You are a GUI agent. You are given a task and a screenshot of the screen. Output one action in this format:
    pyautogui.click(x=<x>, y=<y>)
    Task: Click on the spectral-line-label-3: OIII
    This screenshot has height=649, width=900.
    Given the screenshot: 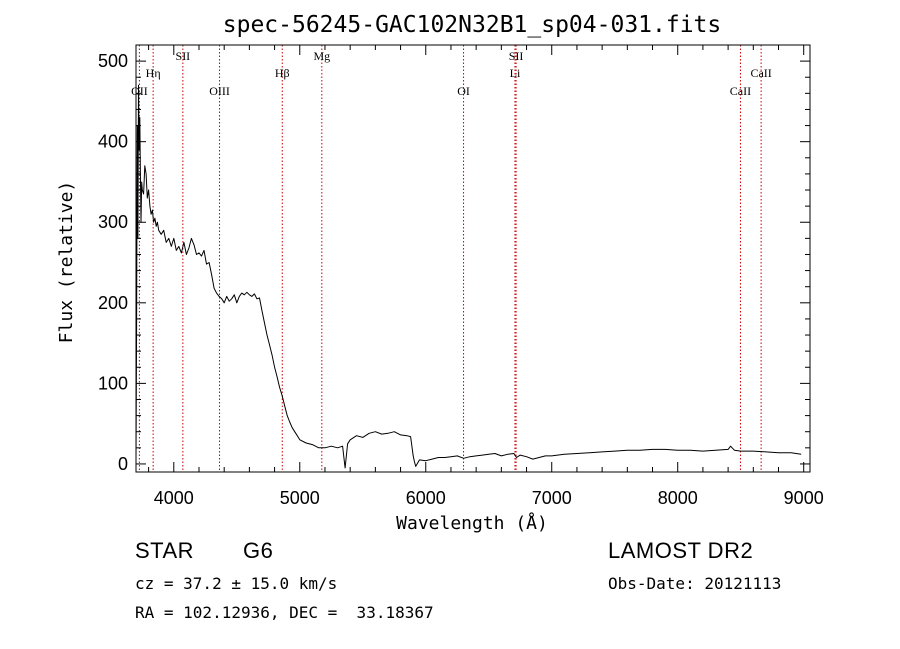 What is the action you would take?
    pyautogui.click(x=219, y=91)
    